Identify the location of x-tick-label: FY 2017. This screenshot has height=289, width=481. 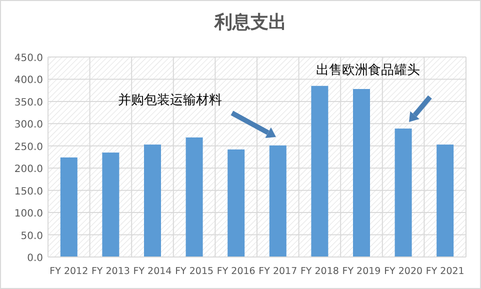
(278, 271).